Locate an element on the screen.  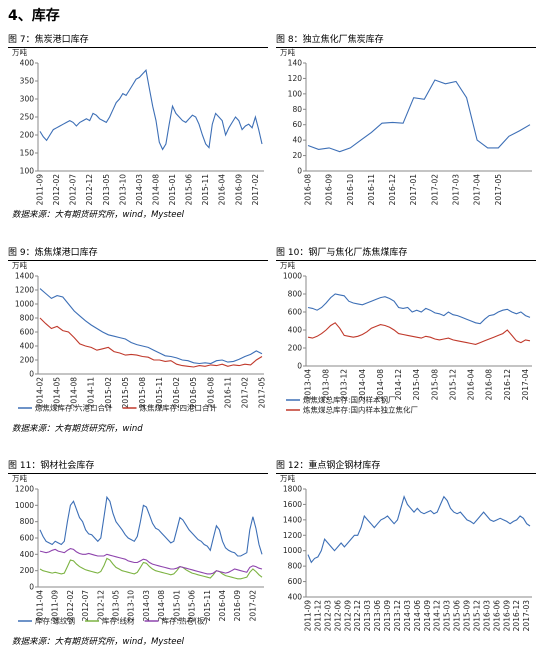
y-tick-label: 1400 is located at coordinates (24, 276).